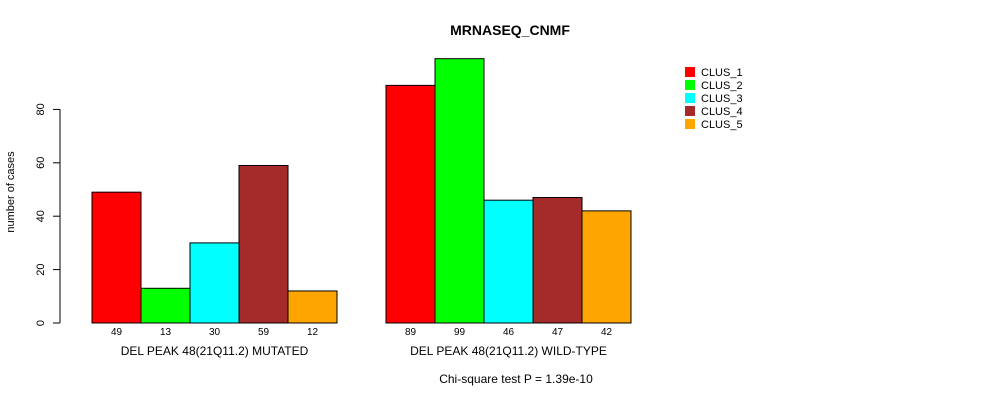 The height and width of the screenshot is (400, 990). Describe the element at coordinates (516, 379) in the screenshot. I see `chi-square-footnote: Chi-square test P = 1.39e-10` at that location.